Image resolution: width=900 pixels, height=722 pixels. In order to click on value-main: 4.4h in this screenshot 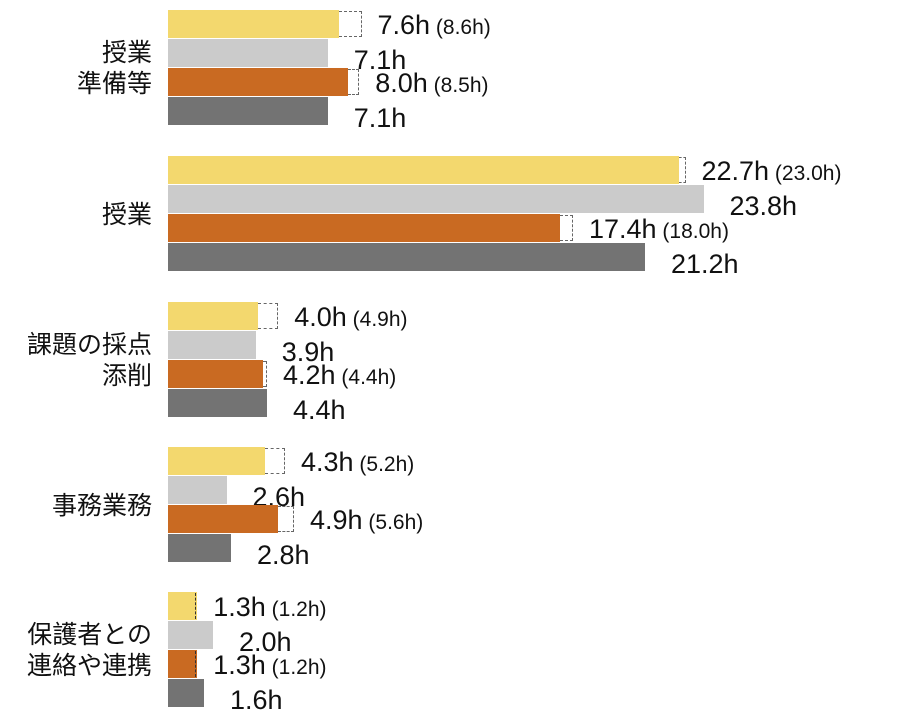, I will do `click(319, 410)`.